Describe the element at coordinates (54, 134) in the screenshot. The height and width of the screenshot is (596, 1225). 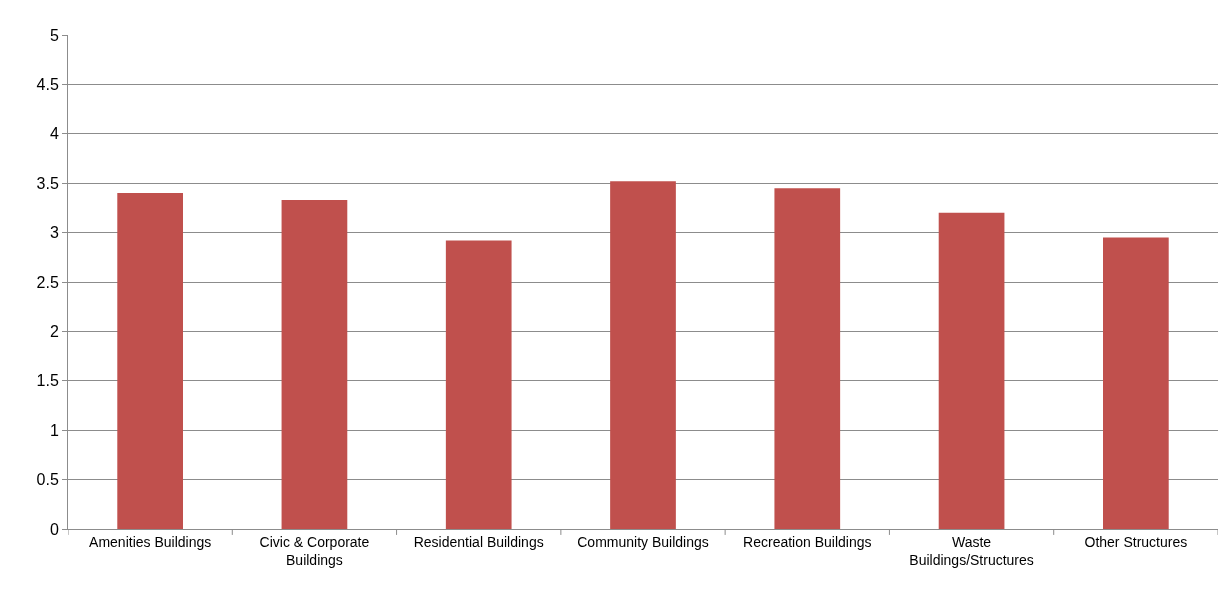
I see `y-tick-label: 4` at that location.